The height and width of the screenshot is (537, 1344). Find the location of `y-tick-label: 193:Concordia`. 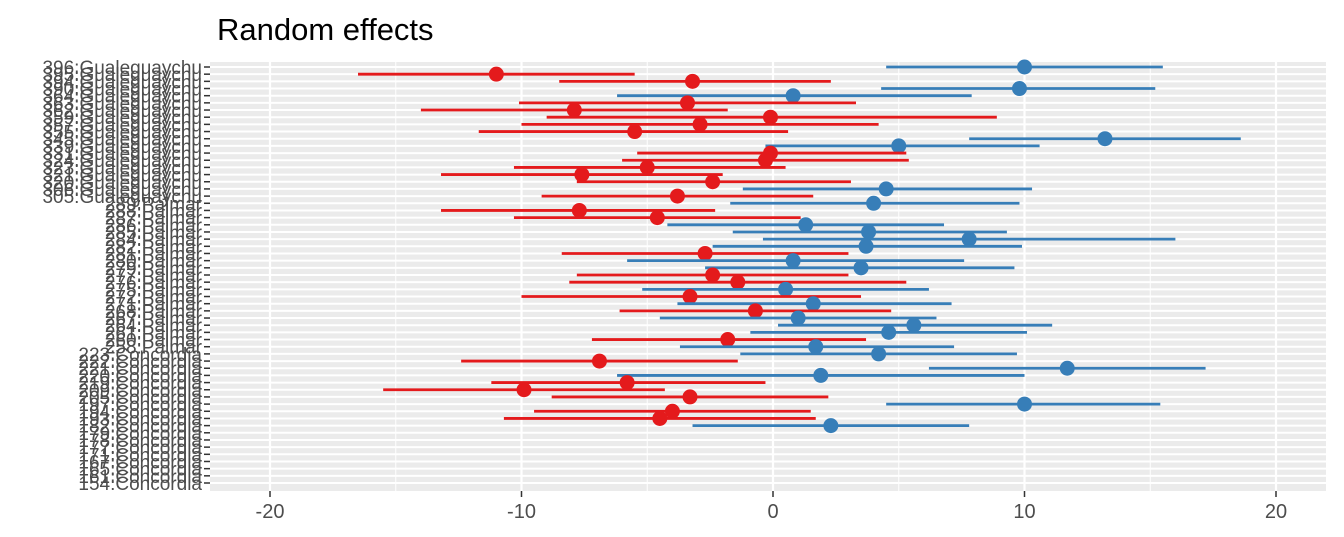

y-tick-label: 193:Concordia is located at coordinates (140, 419).